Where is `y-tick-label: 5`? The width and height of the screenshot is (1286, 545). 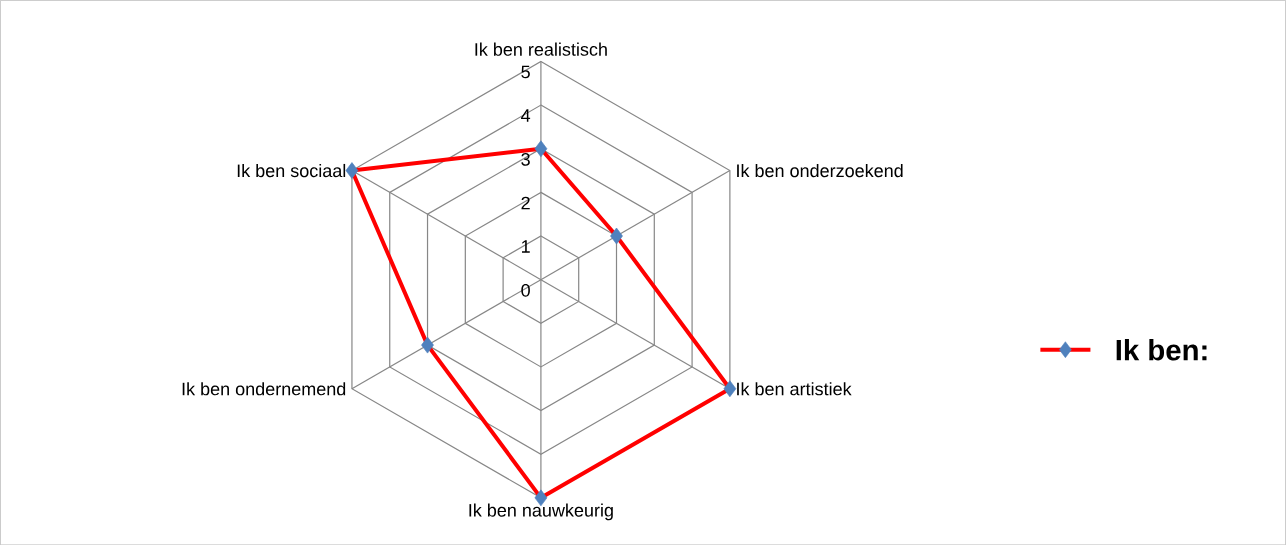 y-tick-label: 5 is located at coordinates (525, 72).